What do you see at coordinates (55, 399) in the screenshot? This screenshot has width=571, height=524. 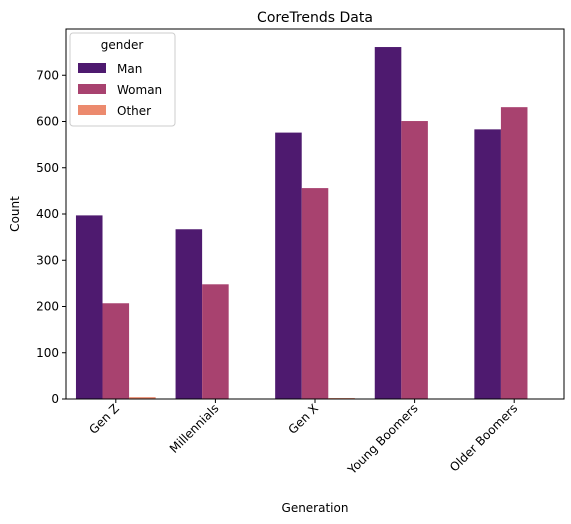 I see `y-tick-label-0: 0` at bounding box center [55, 399].